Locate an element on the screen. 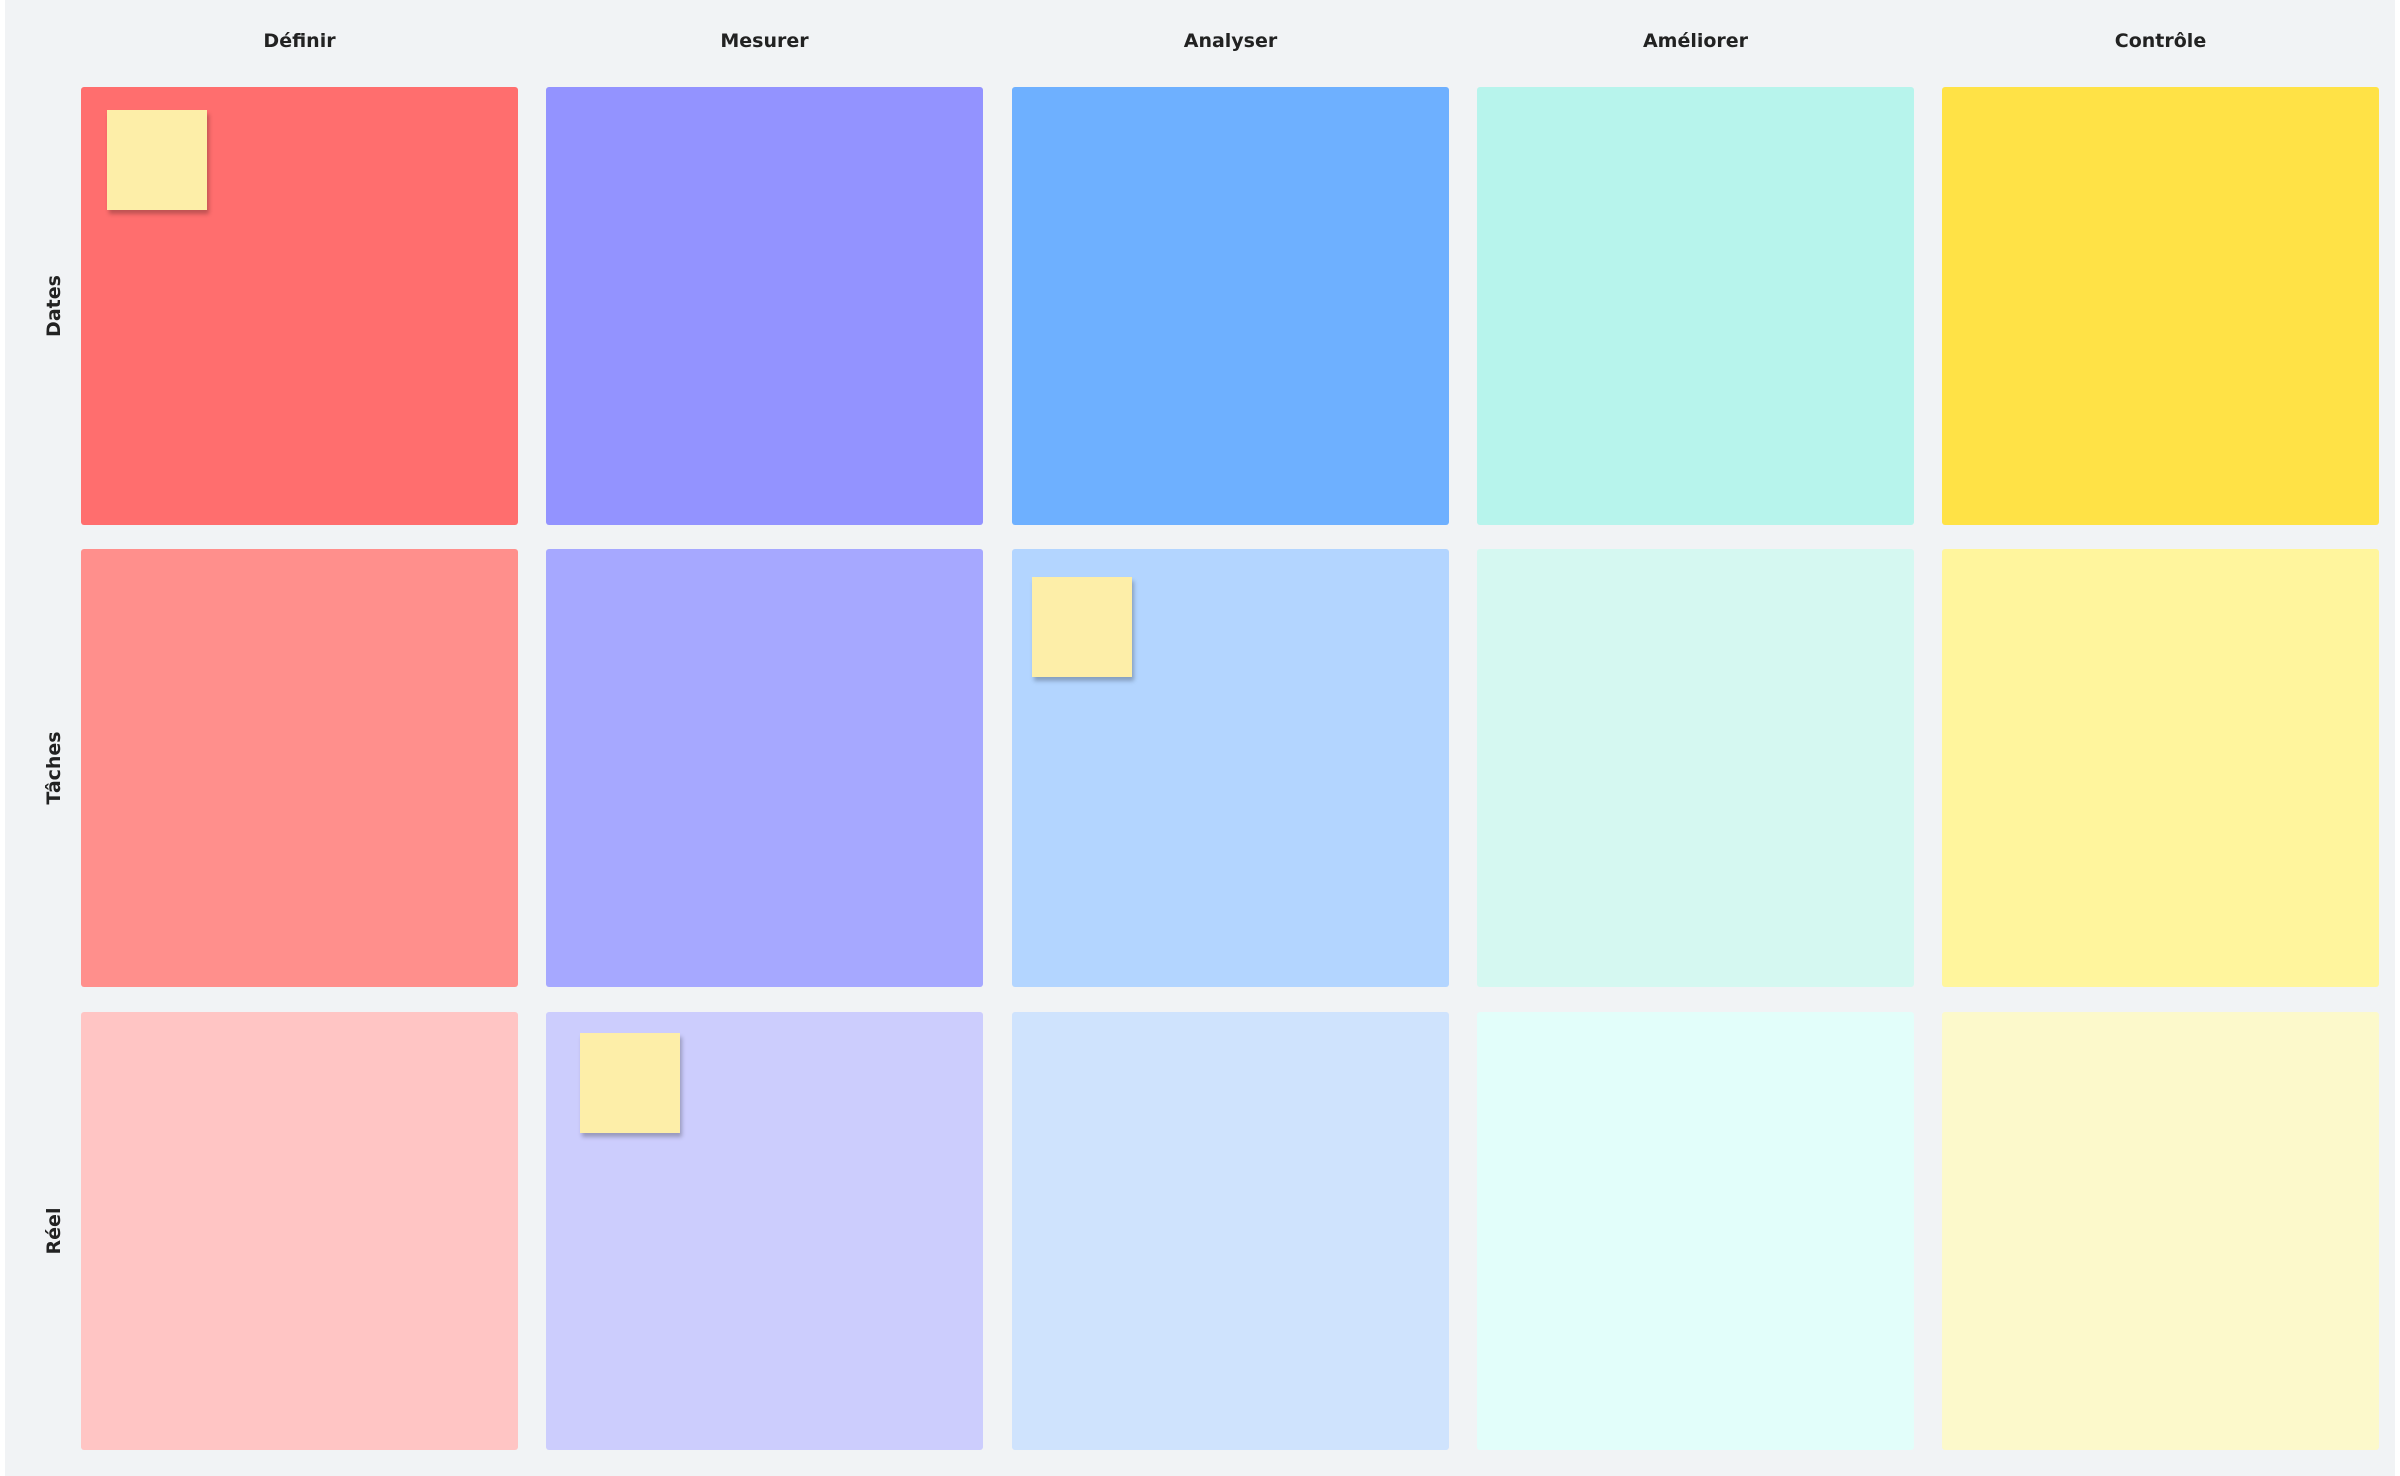 The width and height of the screenshot is (2400, 1476). column-header: Mesurer is located at coordinates (764, 41).